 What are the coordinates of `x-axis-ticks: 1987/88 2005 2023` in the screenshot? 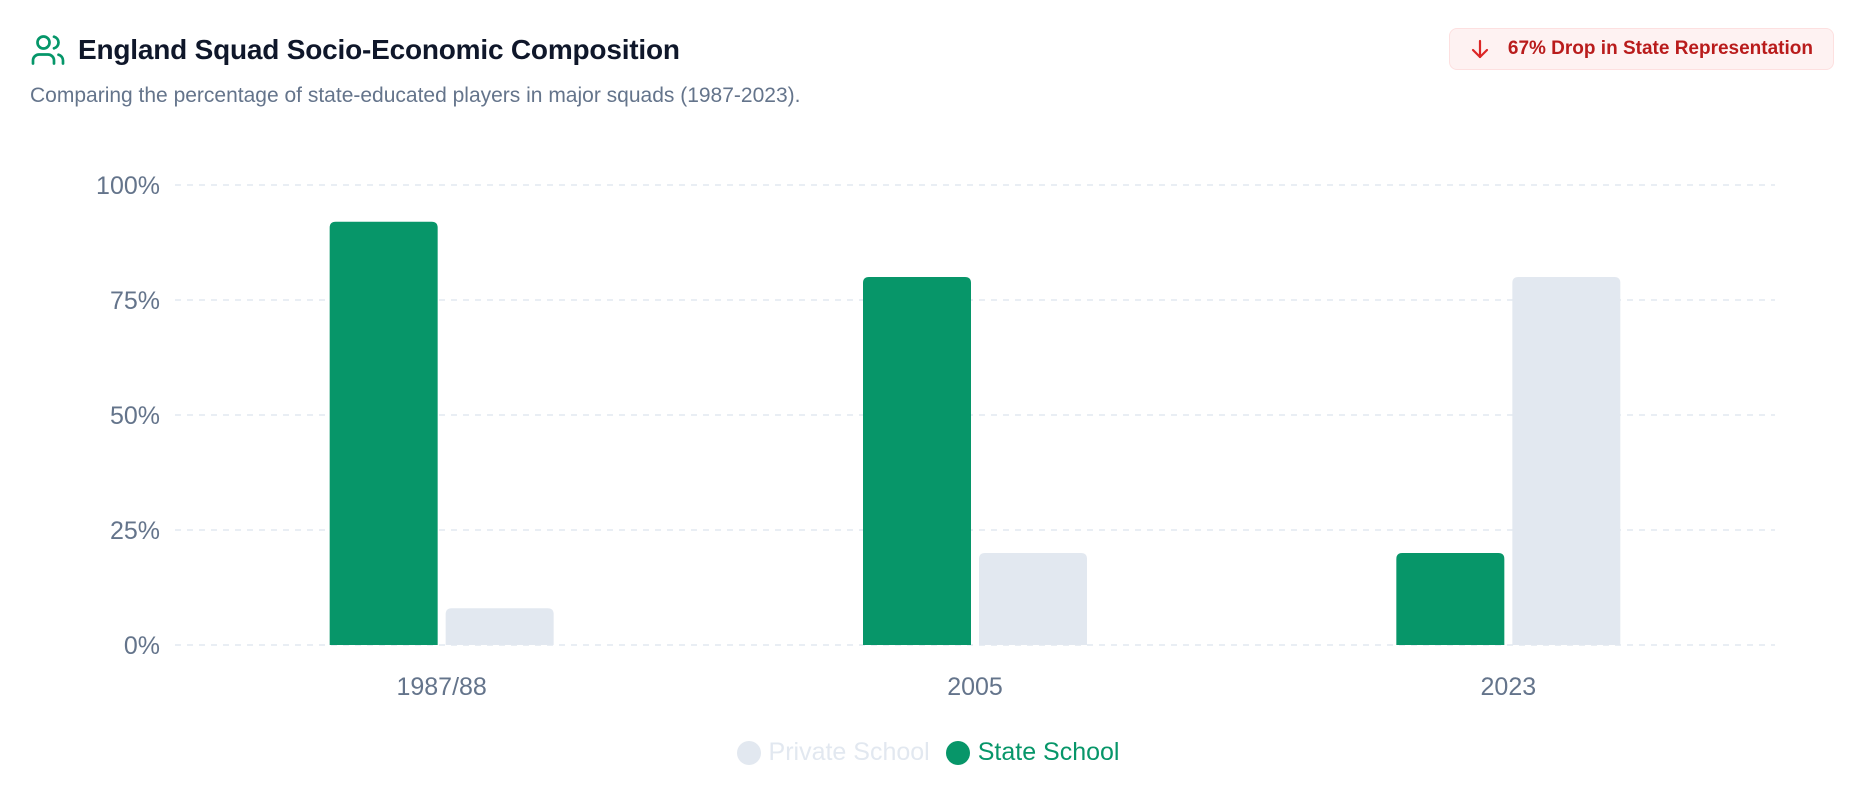 It's located at (966, 687).